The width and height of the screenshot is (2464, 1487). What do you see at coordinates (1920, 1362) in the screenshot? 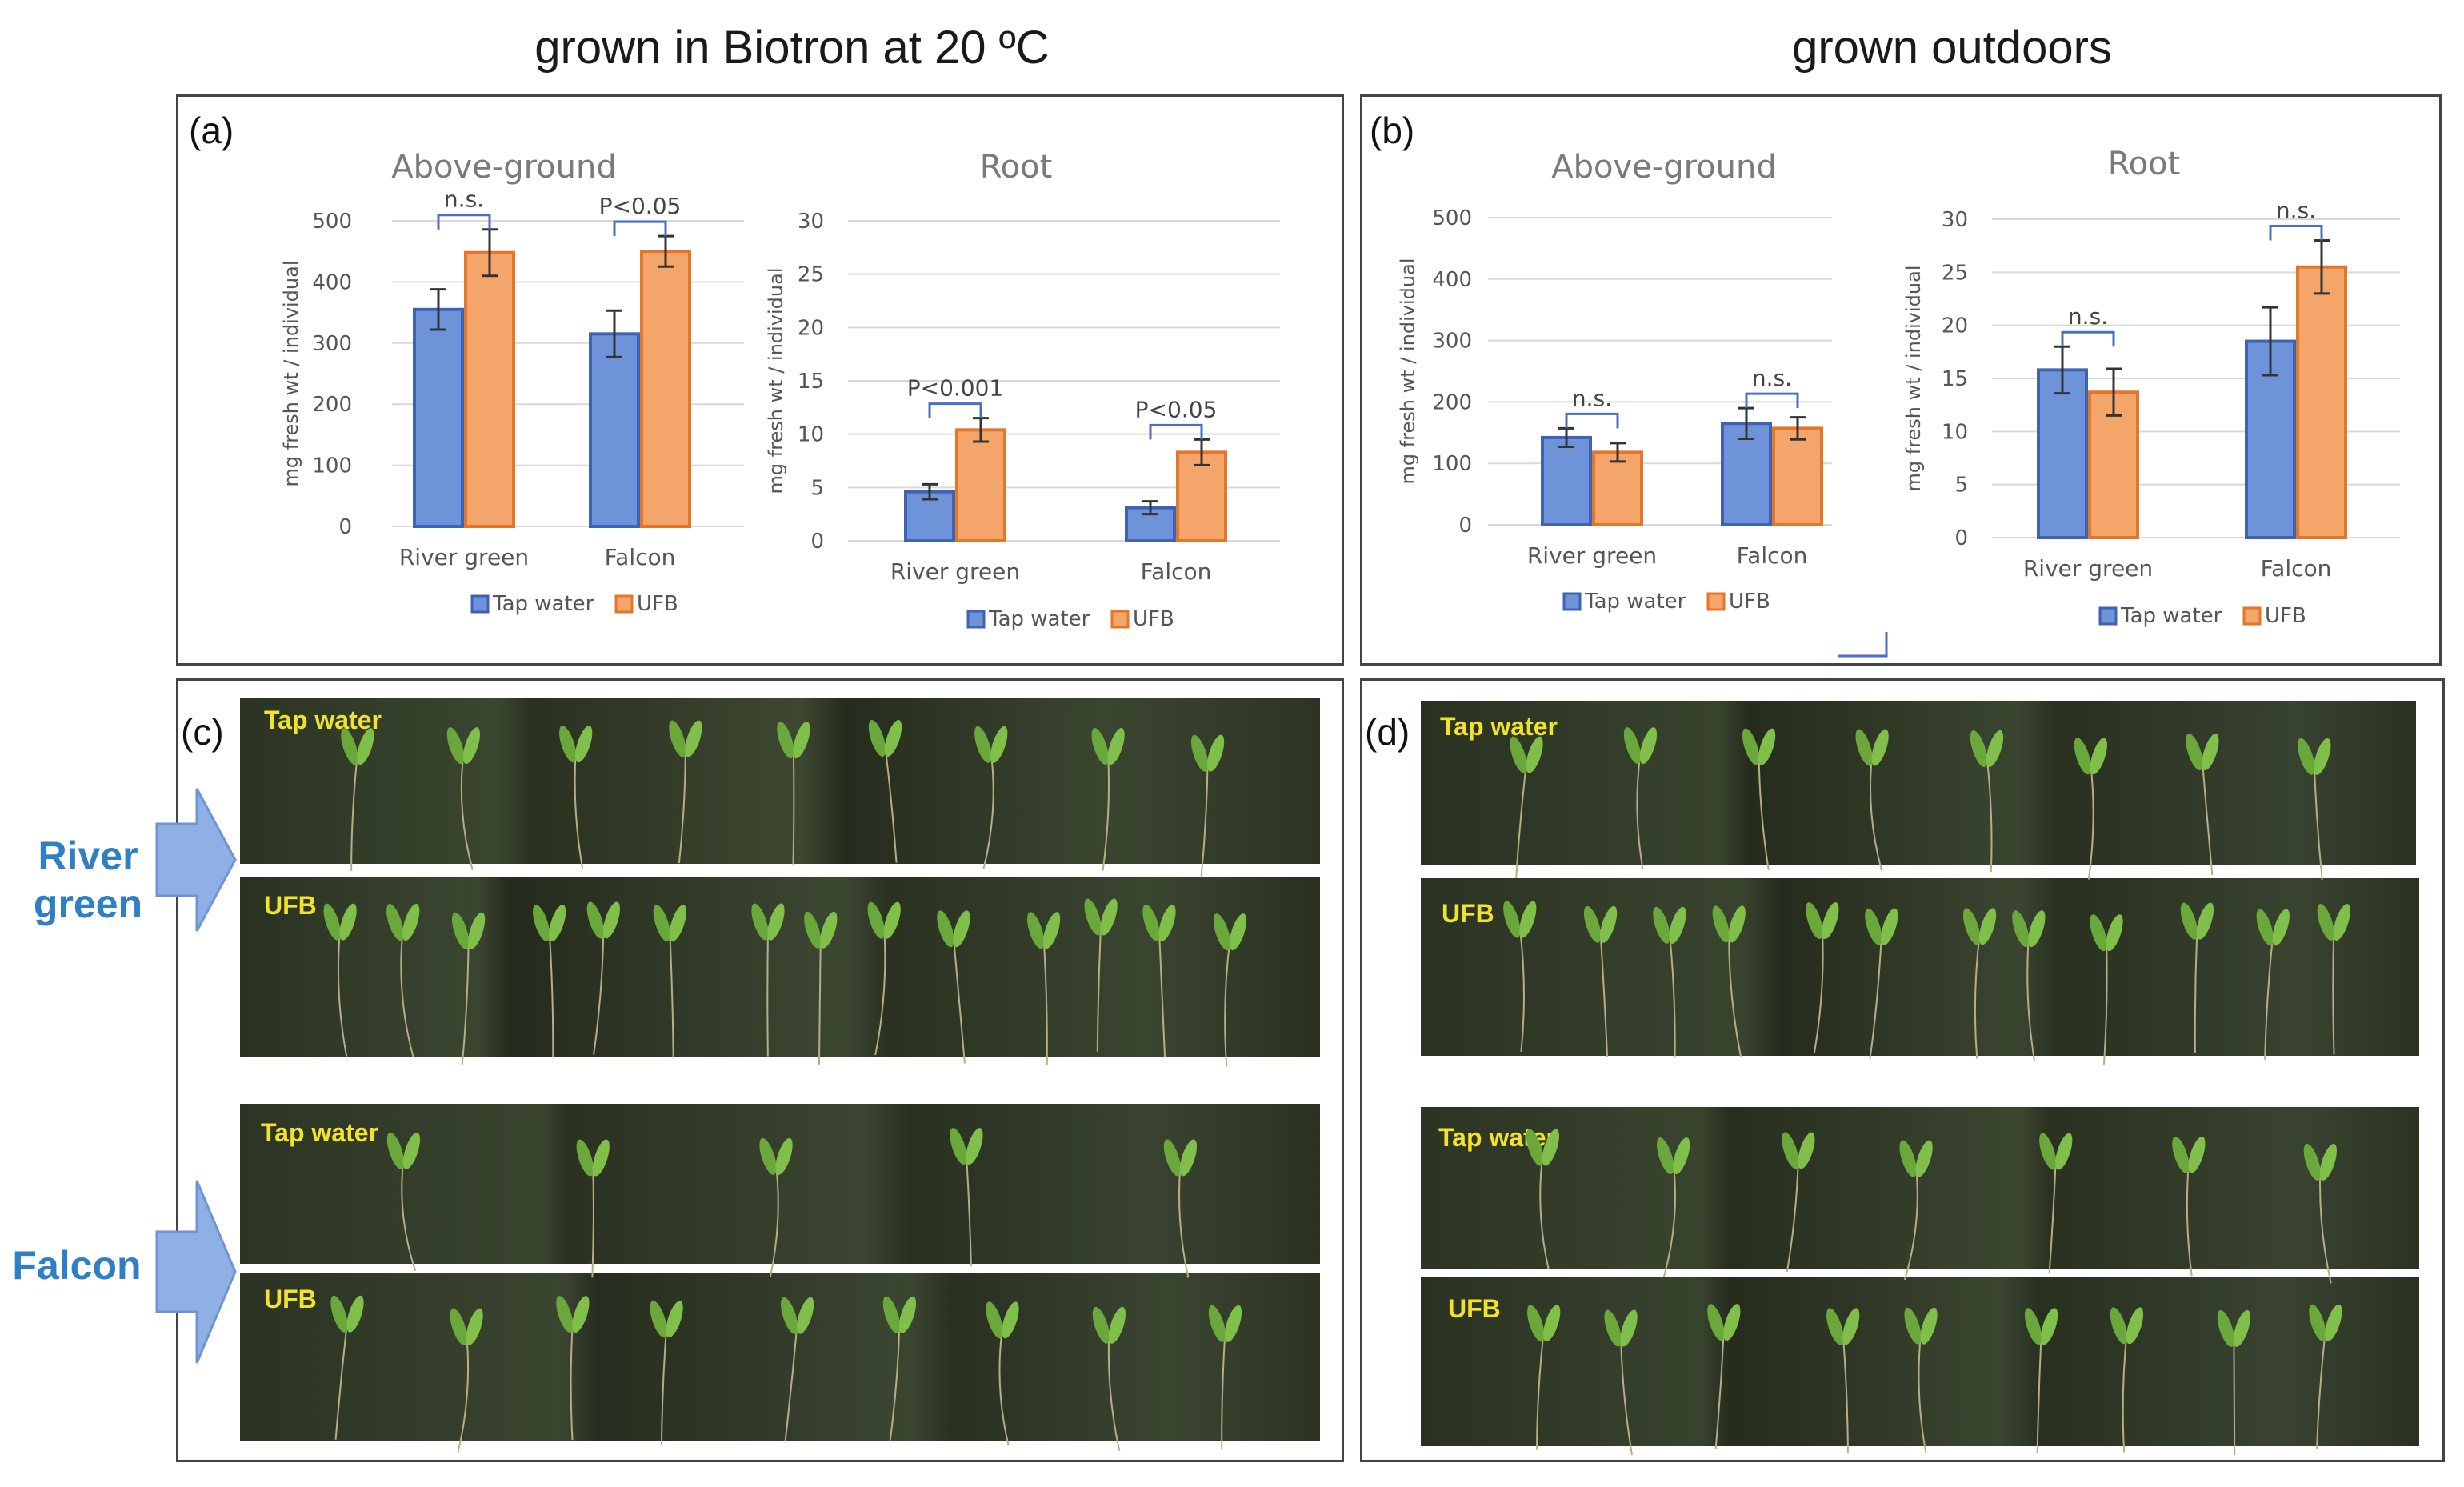
I see `photo-d-falcon-ufb: UFB` at bounding box center [1920, 1362].